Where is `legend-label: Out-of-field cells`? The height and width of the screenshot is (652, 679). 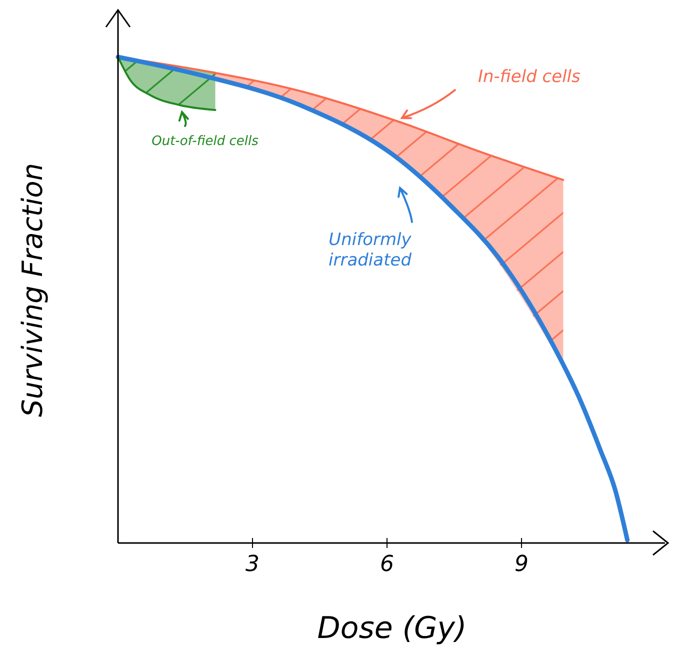 legend-label: Out-of-field cells is located at coordinates (205, 141).